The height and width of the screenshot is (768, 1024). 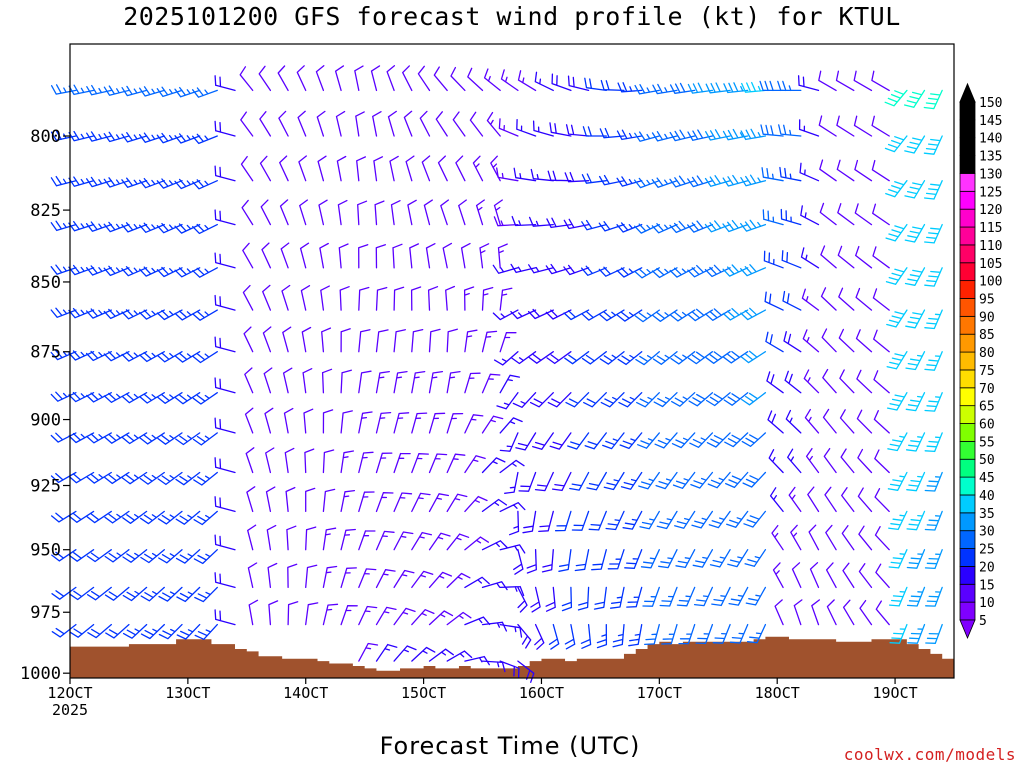 What do you see at coordinates (967, 146) in the screenshot?
I see `colorbar-segment` at bounding box center [967, 146].